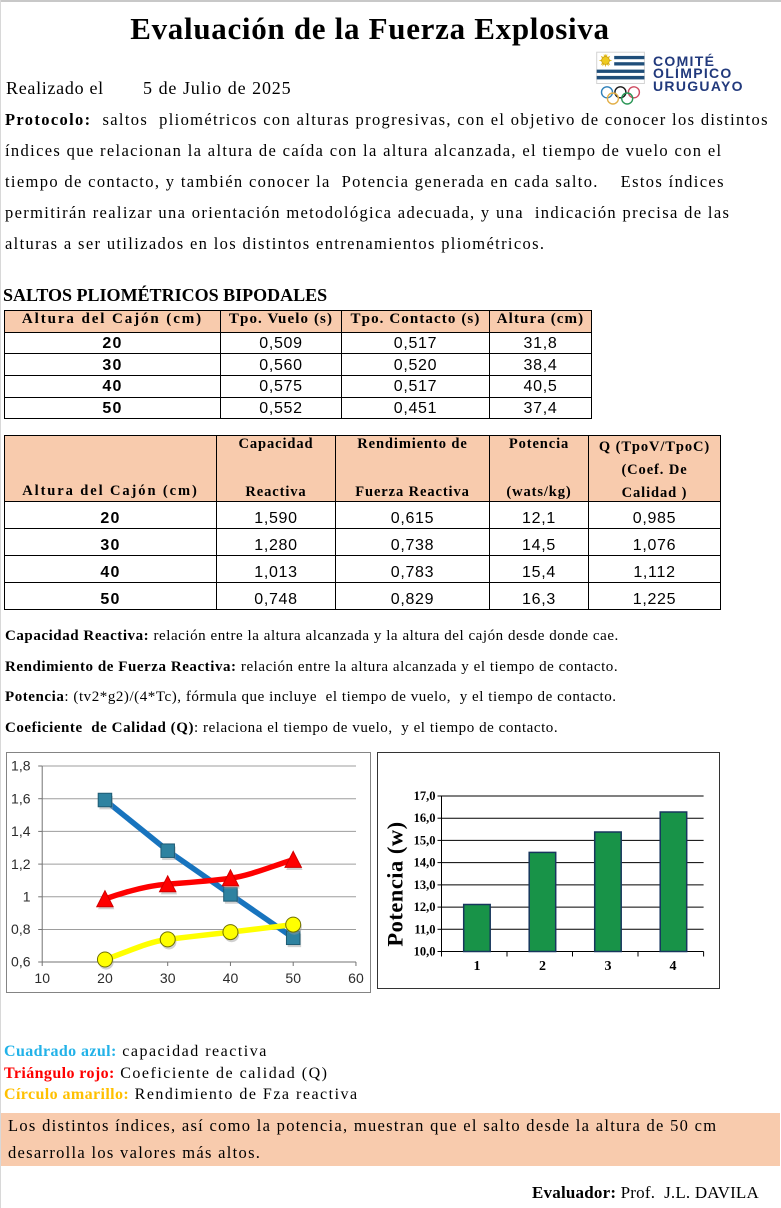  What do you see at coordinates (356, 978) in the screenshot?
I see `svg-text: 60` at bounding box center [356, 978].